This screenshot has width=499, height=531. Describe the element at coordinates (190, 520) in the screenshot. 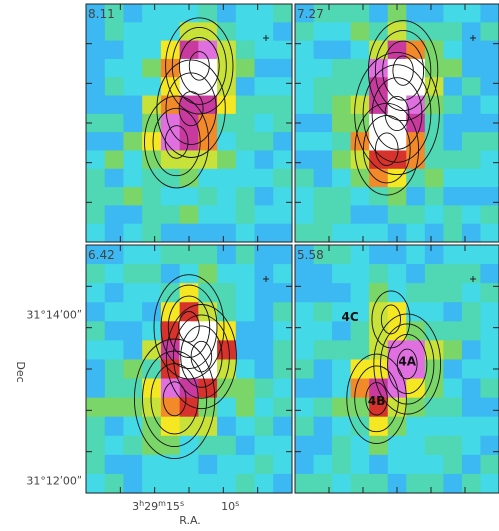

I see `x-axis-label: R.A.` at that location.